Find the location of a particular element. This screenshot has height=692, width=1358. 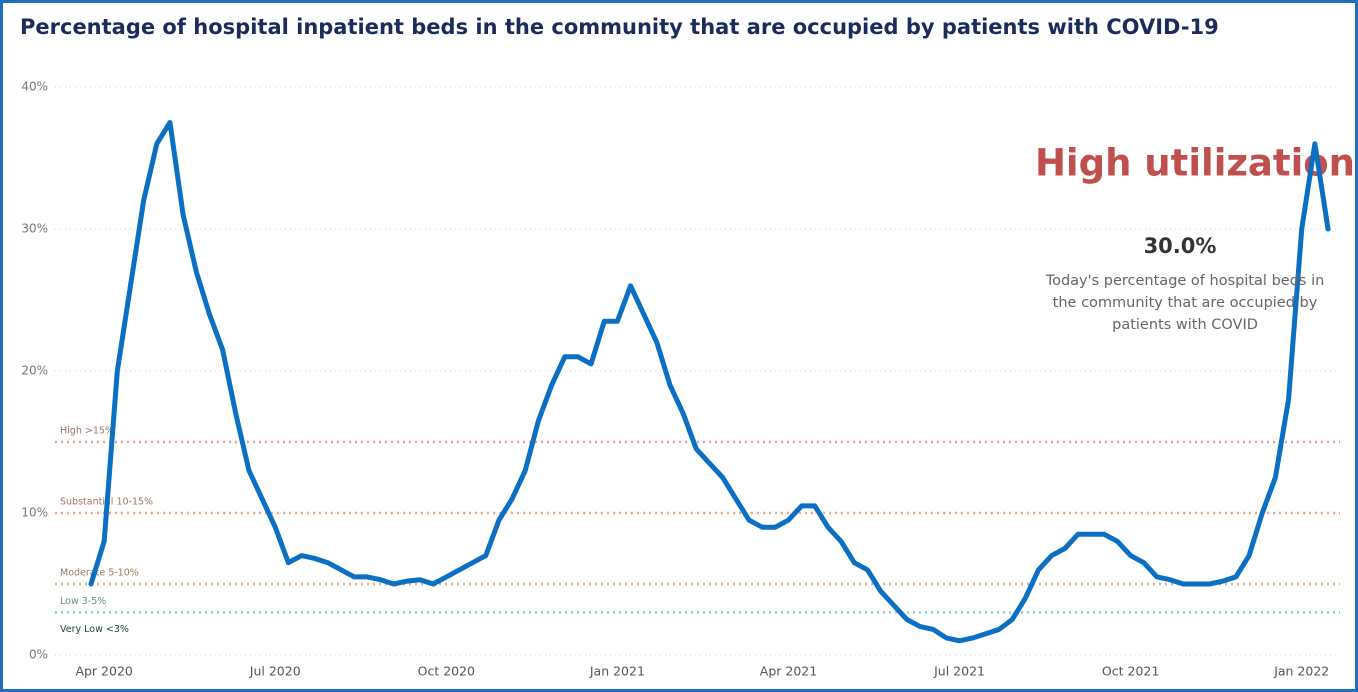

x-tick-label: Jan 2022 is located at coordinates (1301, 671).